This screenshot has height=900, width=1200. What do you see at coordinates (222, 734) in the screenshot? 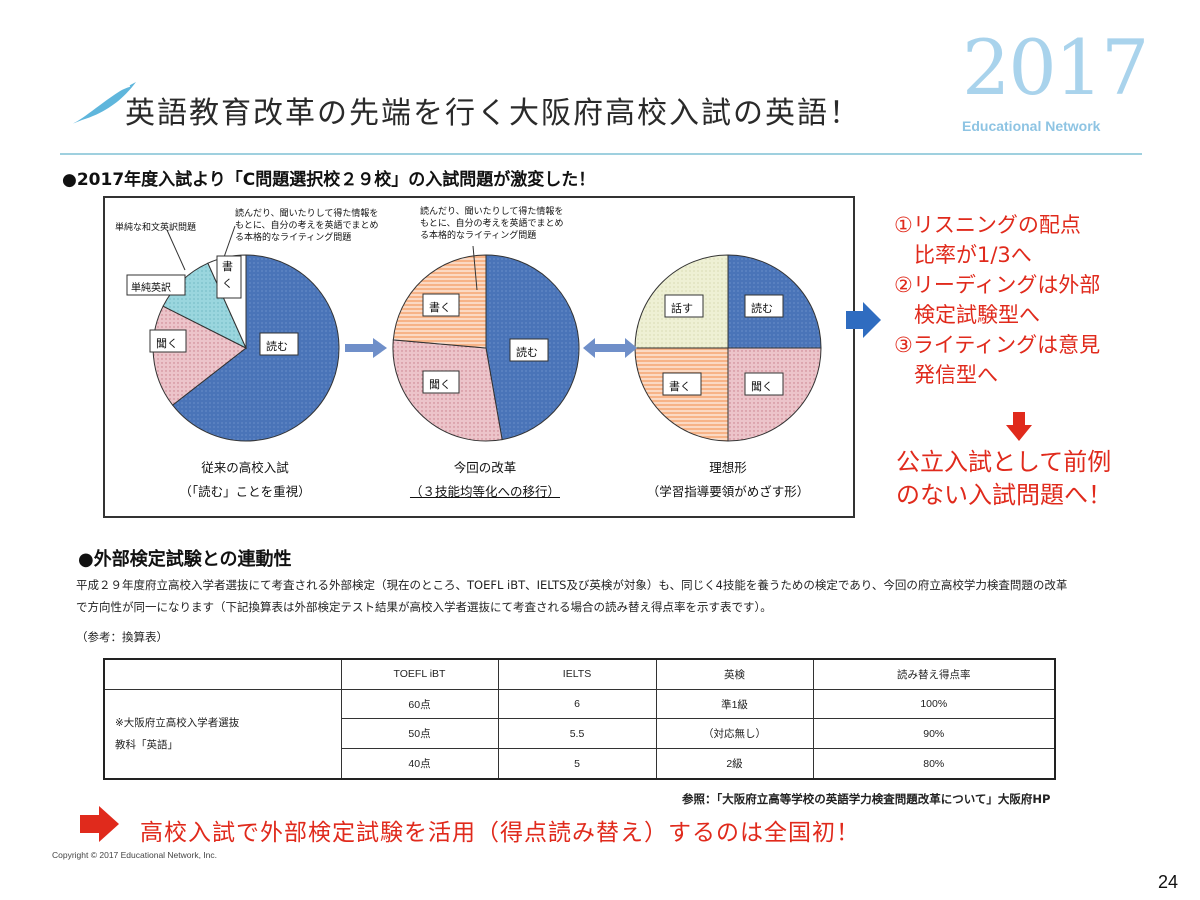
I see `table-row-label: ※大阪府立高校入学者選抜 教科「英語」` at bounding box center [222, 734].